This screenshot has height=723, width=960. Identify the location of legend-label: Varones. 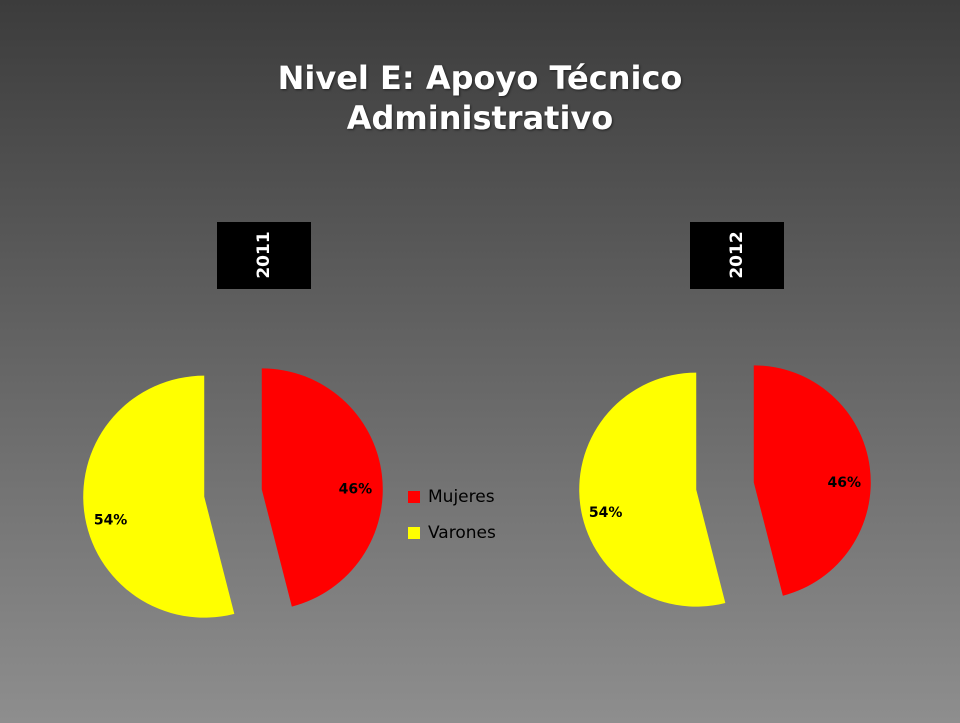
(462, 533).